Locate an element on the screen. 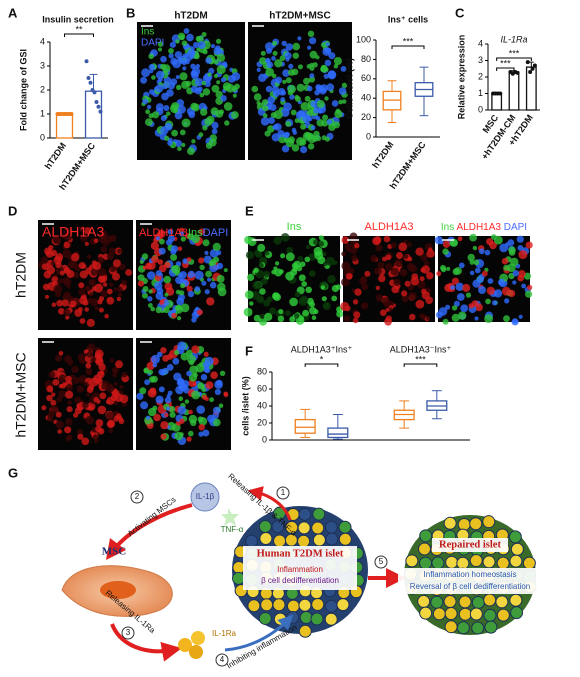 This screenshot has height=677, width=580. panel-label: B is located at coordinates (130, 12).